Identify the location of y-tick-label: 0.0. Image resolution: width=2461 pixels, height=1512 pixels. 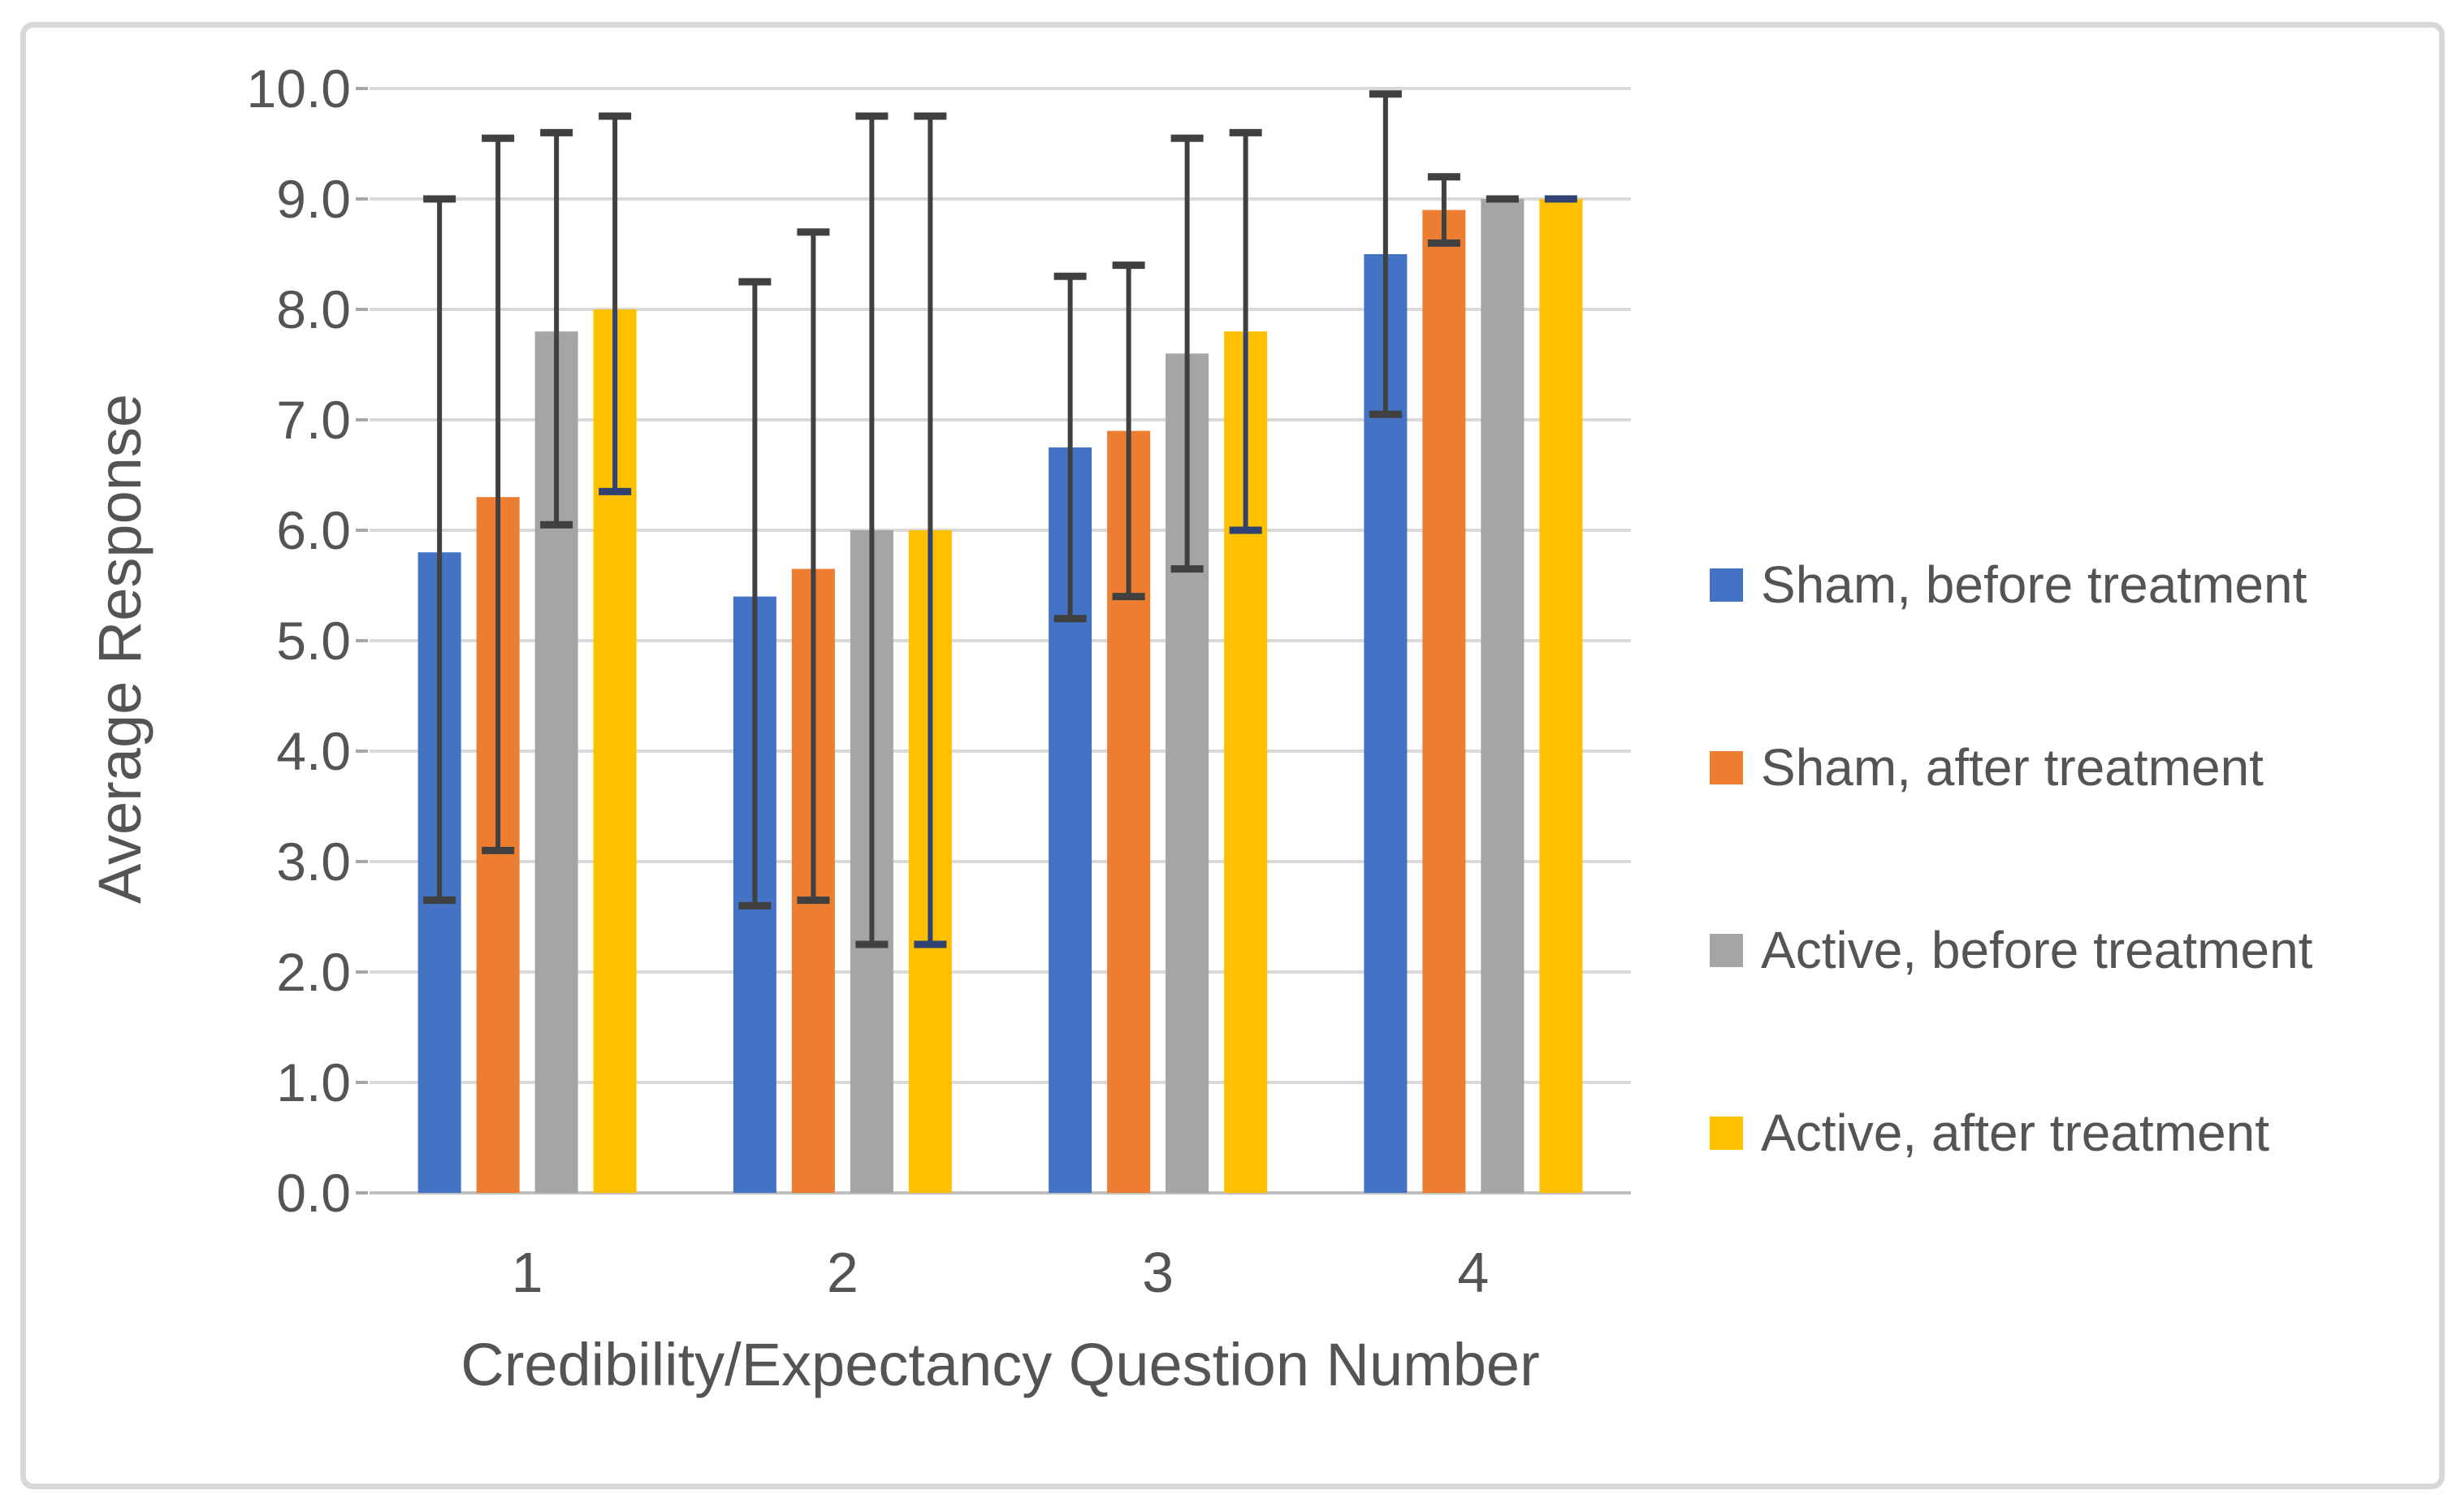
(313, 1193).